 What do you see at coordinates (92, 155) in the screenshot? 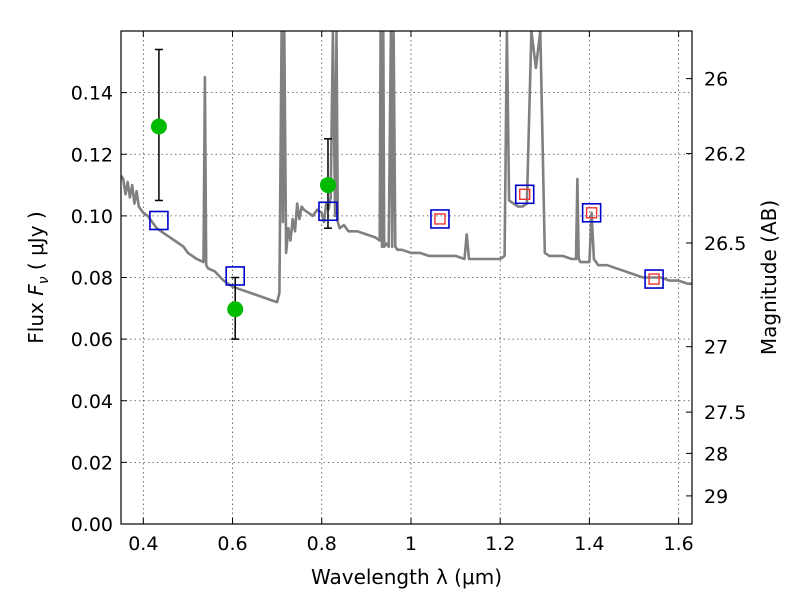
I see `y-tick-label: 0.12` at bounding box center [92, 155].